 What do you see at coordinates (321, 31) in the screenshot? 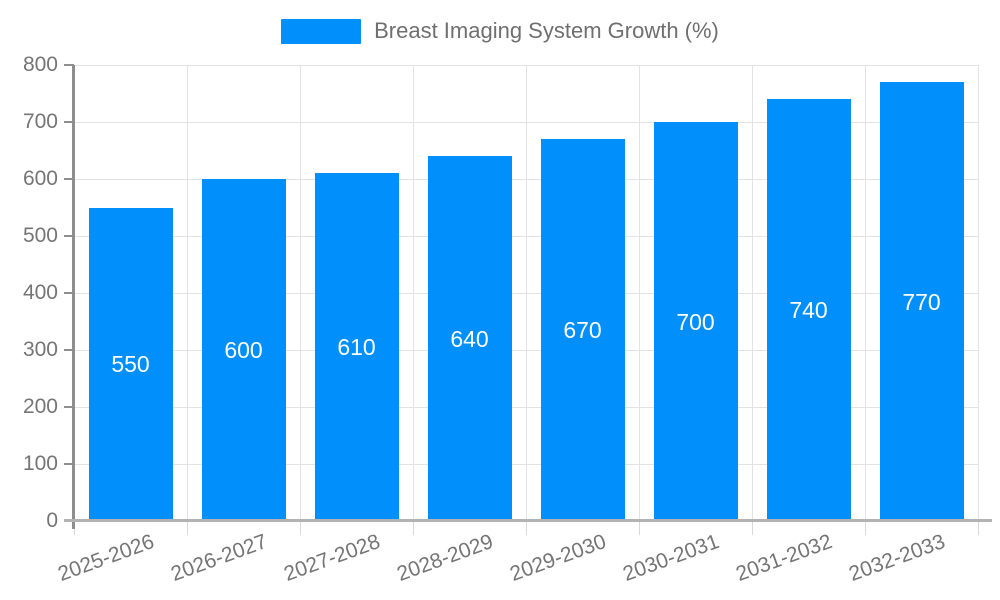
I see `legend-swatch` at bounding box center [321, 31].